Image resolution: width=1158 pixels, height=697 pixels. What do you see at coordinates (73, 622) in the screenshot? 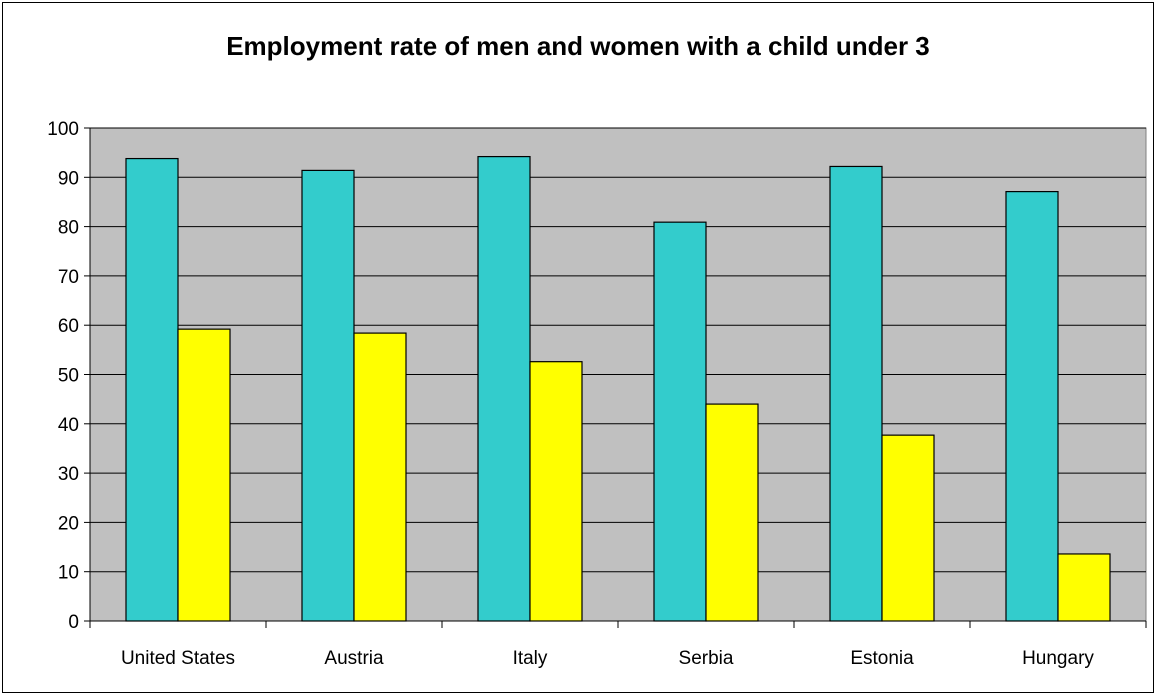
I see `y-tick-label: 0` at bounding box center [73, 622].